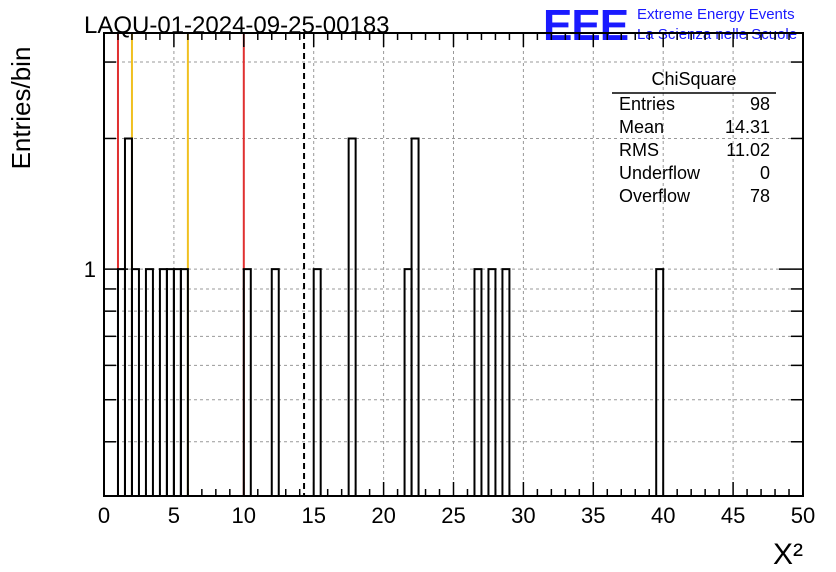  What do you see at coordinates (694, 127) in the screenshot?
I see `stats-row: Mean 14.31` at bounding box center [694, 127].